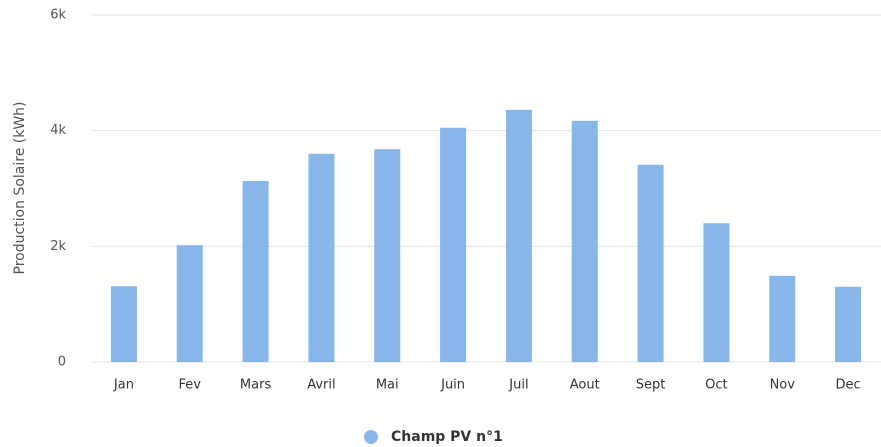 This screenshot has height=447, width=881. What do you see at coordinates (585, 385) in the screenshot?
I see `x-tick-label: Aout` at bounding box center [585, 385].